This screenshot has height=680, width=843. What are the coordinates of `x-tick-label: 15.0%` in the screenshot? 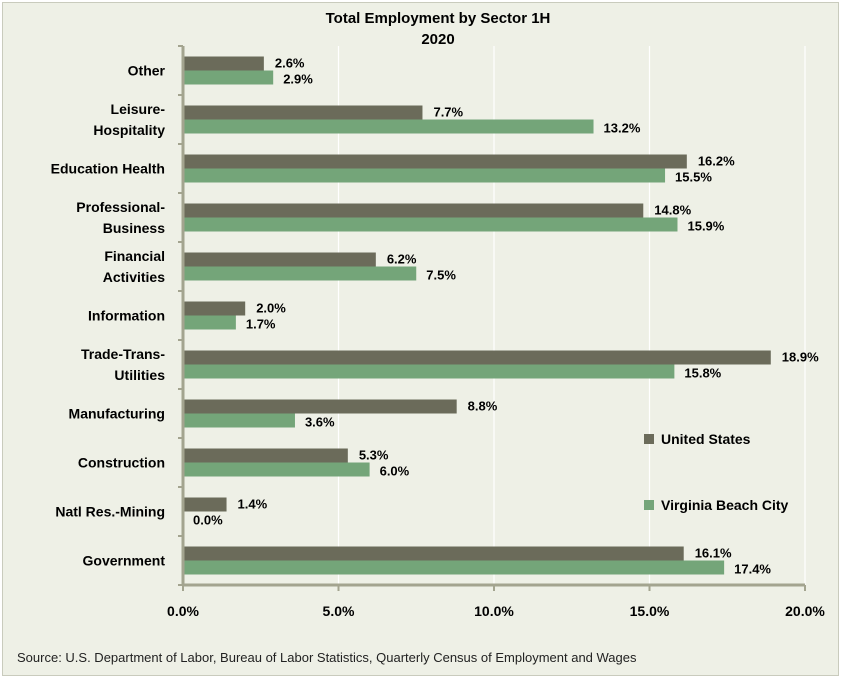 It's located at (650, 611).